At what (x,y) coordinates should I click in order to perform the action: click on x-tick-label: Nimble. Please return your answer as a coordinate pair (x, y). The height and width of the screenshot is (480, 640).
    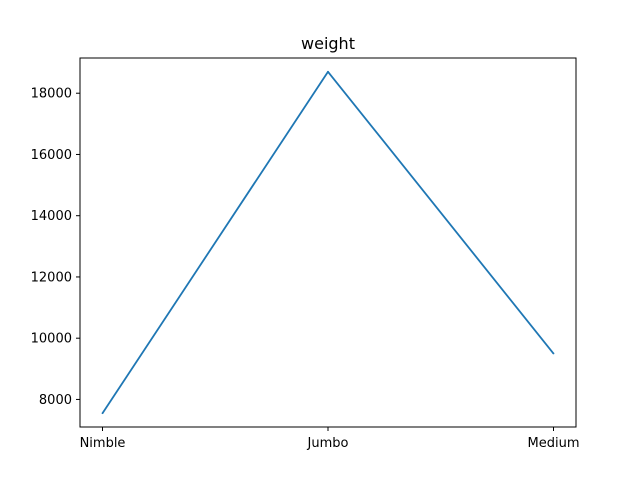
    Looking at the image, I should click on (103, 443).